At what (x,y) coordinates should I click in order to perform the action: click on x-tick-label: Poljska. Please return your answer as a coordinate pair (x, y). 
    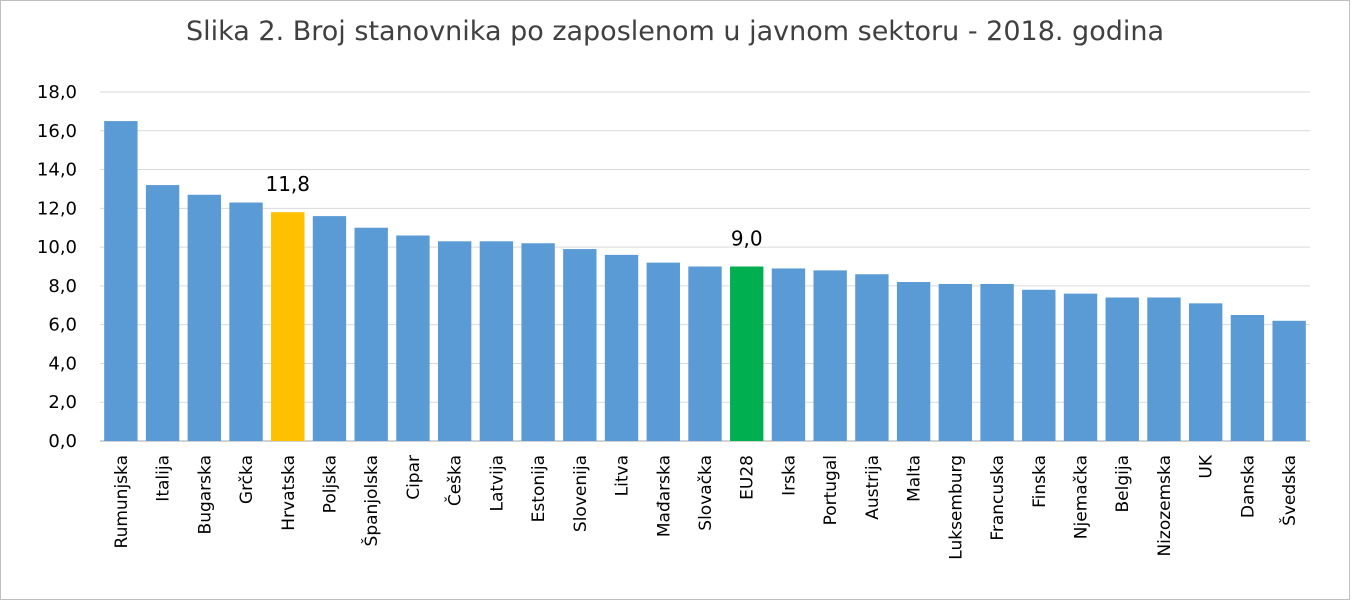
    Looking at the image, I should click on (330, 484).